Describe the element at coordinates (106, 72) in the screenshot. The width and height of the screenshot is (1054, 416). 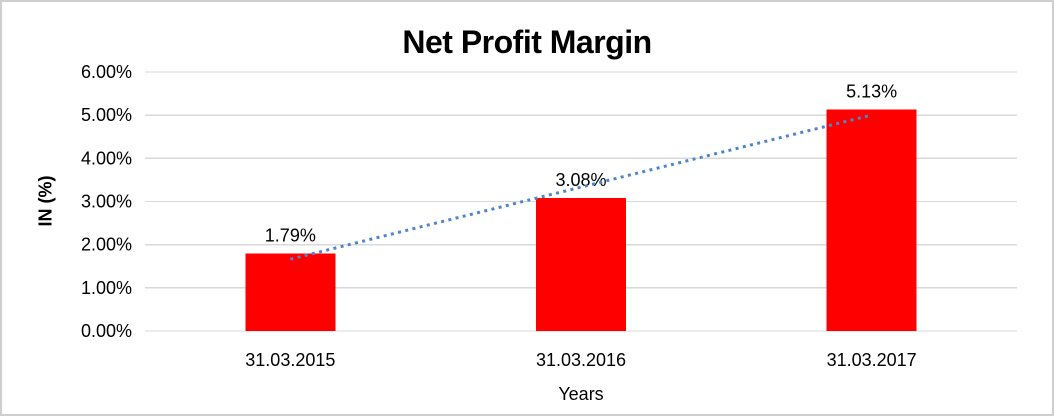
I see `y-tick-label: 6.00%` at that location.